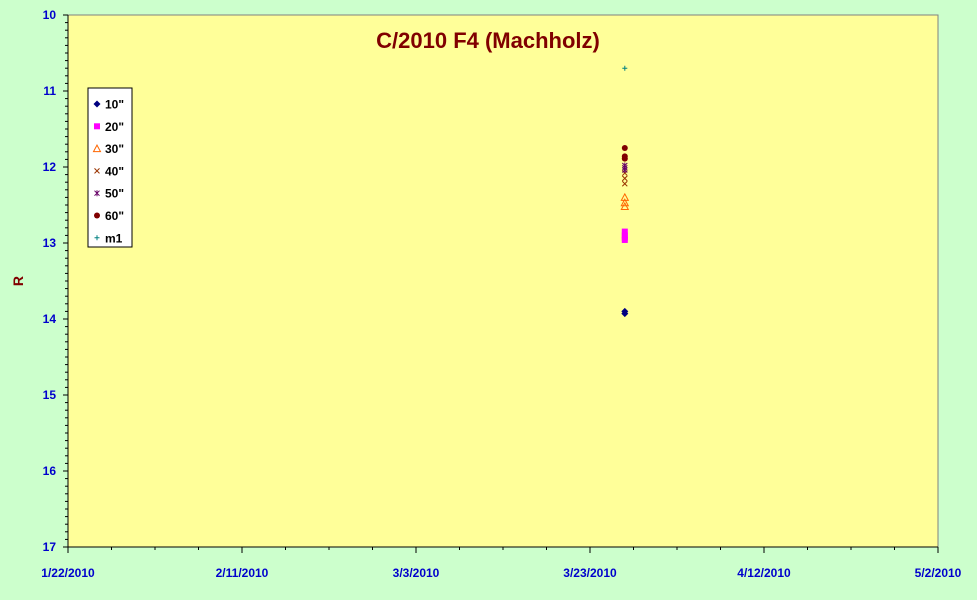 The height and width of the screenshot is (600, 977). What do you see at coordinates (590, 573) in the screenshot?
I see `x-tick-label: 3/23/2010` at bounding box center [590, 573].